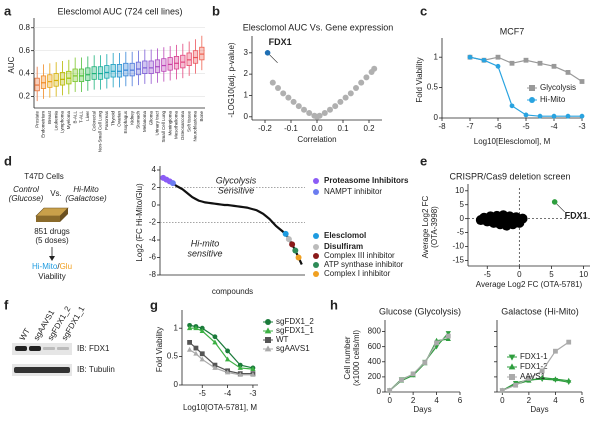 This screenshot has height=422, width=602. I want to click on x-tick-label: 2, so click(413, 400).